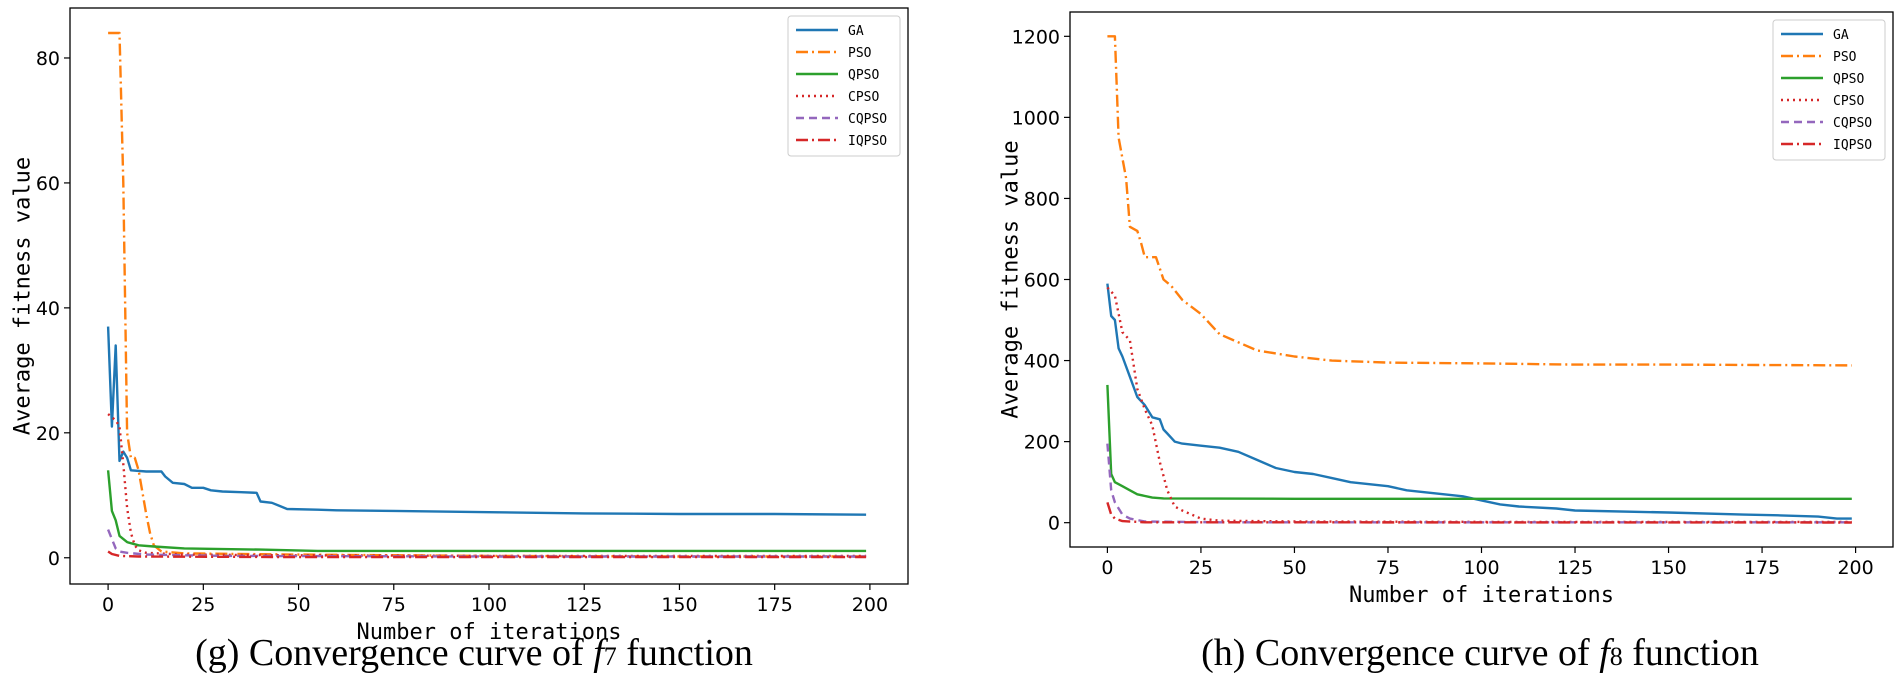  What do you see at coordinates (48, 59) in the screenshot?
I see `y-tick-label: 80` at bounding box center [48, 59].